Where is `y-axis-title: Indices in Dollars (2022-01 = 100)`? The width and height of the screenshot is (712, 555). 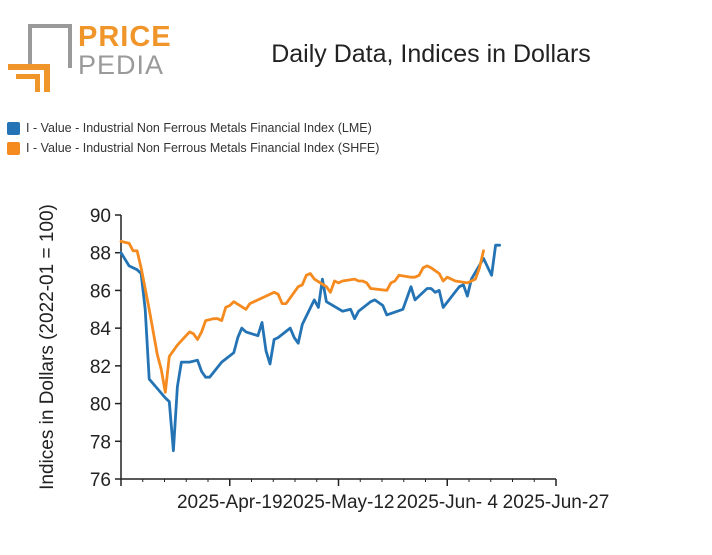 y-axis-title: Indices in Dollars (2022-01 = 100) is located at coordinates (47, 347).